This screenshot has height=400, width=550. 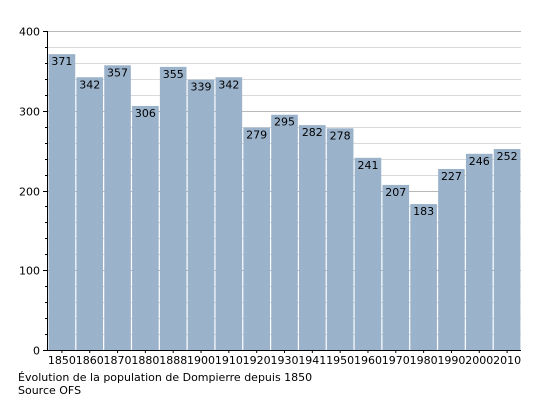 What do you see at coordinates (395, 192) in the screenshot?
I see `value-label-1970: 207` at bounding box center [395, 192].